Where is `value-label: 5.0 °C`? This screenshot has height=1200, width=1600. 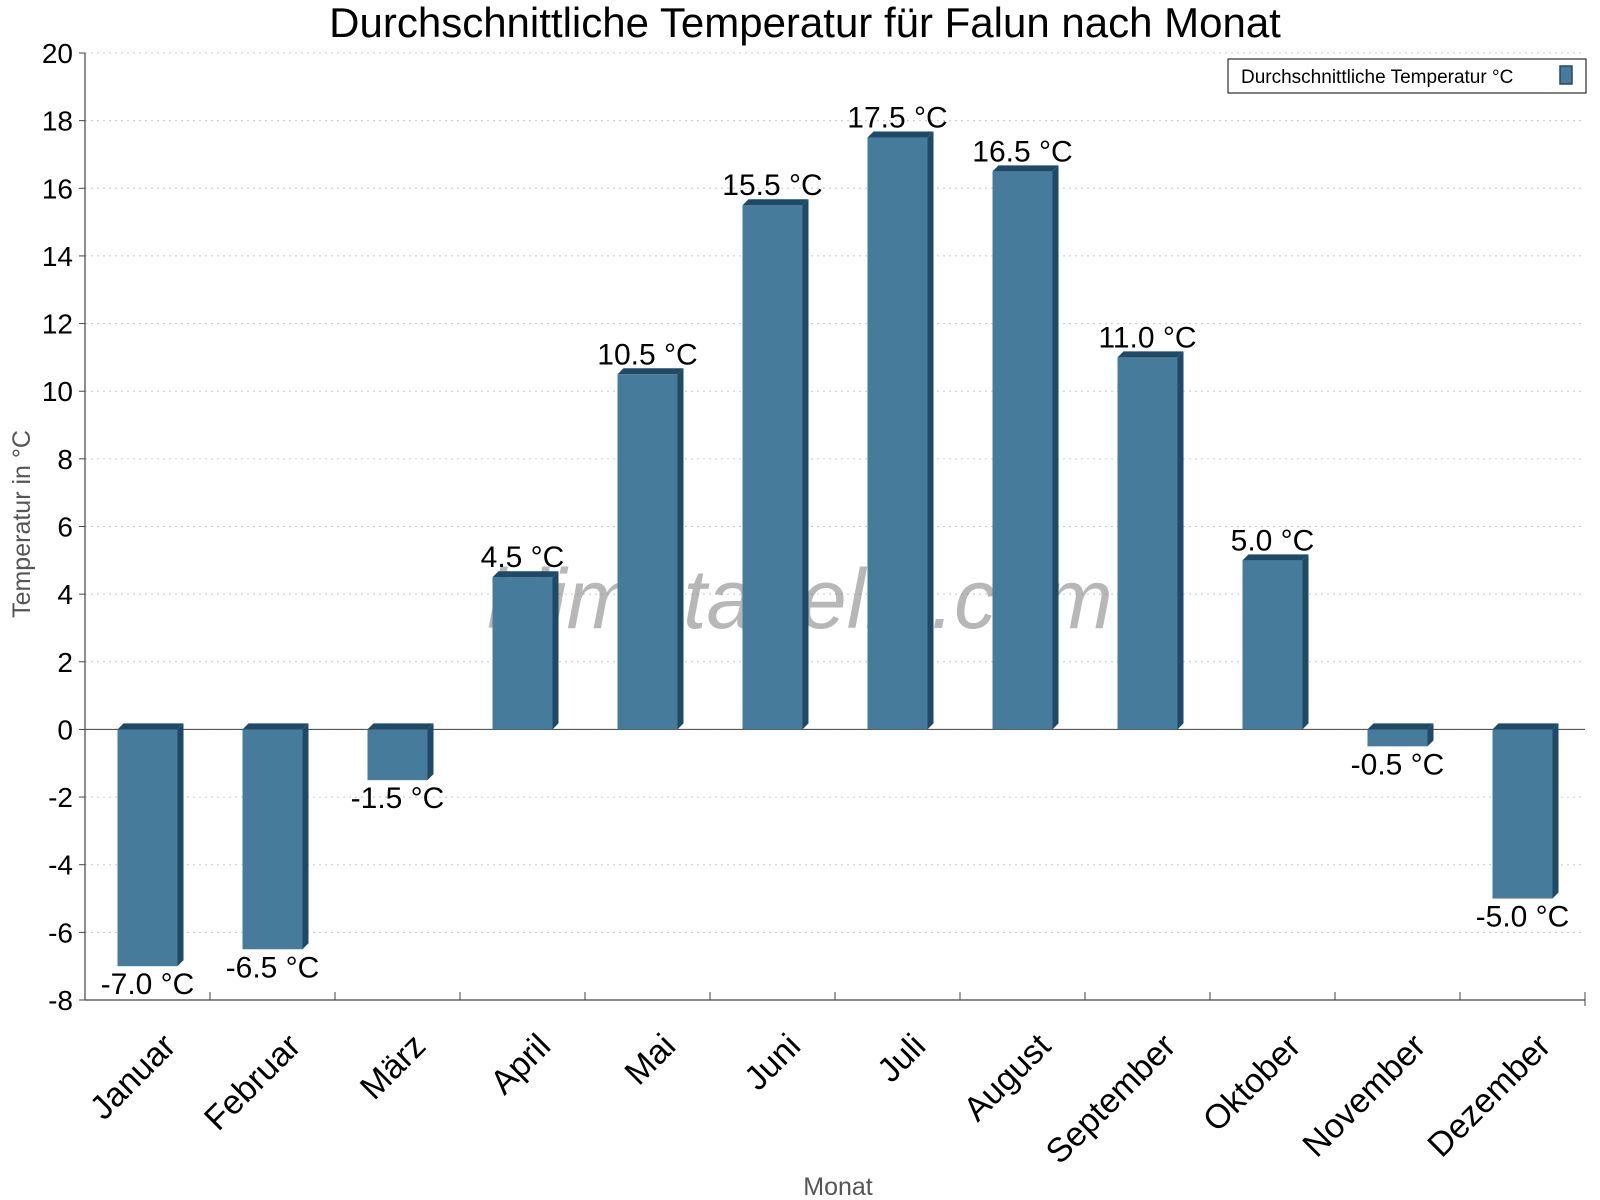 value-label: 5.0 °C is located at coordinates (1273, 540).